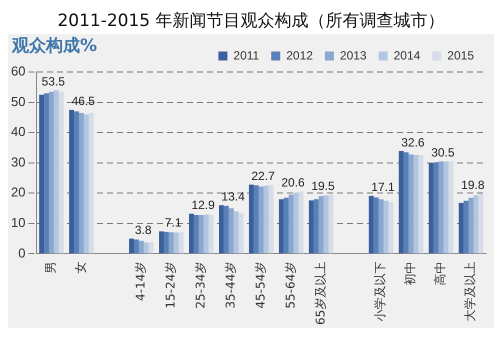 This screenshot has width=502, height=342. Describe the element at coordinates (170, 285) in the screenshot. I see `x-tick-label: 15-24岁` at that location.